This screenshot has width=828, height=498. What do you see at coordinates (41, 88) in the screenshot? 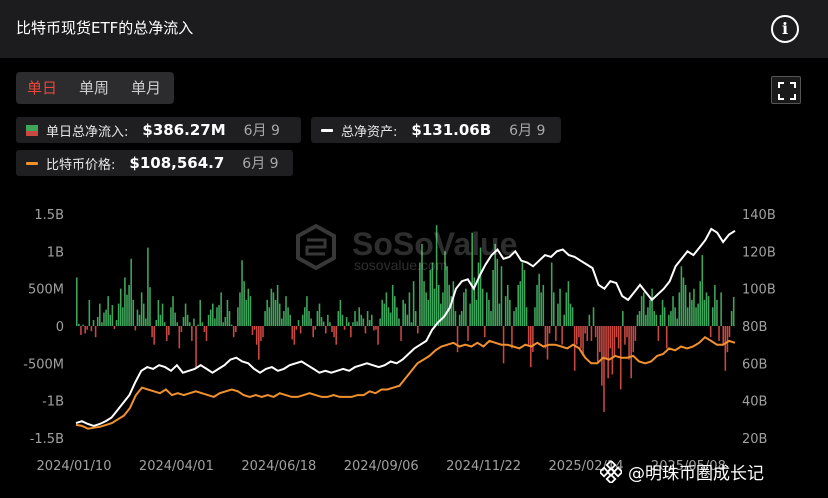
I see `tab-daily: 单日` at bounding box center [41, 88].